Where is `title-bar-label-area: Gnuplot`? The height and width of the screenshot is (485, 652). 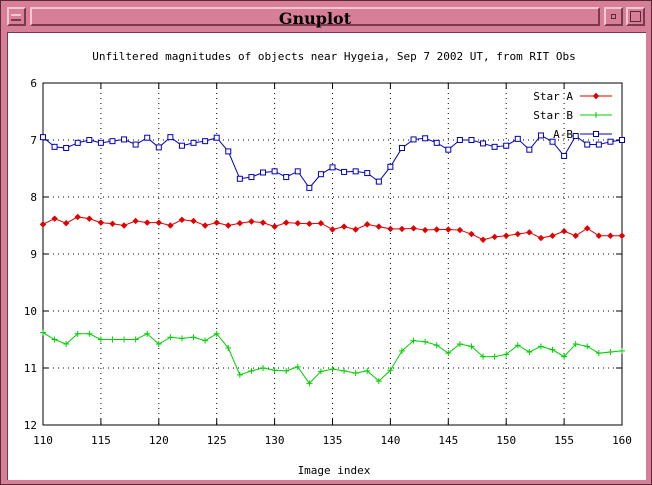
title-bar-label-area: Gnuplot is located at coordinates (315, 17).